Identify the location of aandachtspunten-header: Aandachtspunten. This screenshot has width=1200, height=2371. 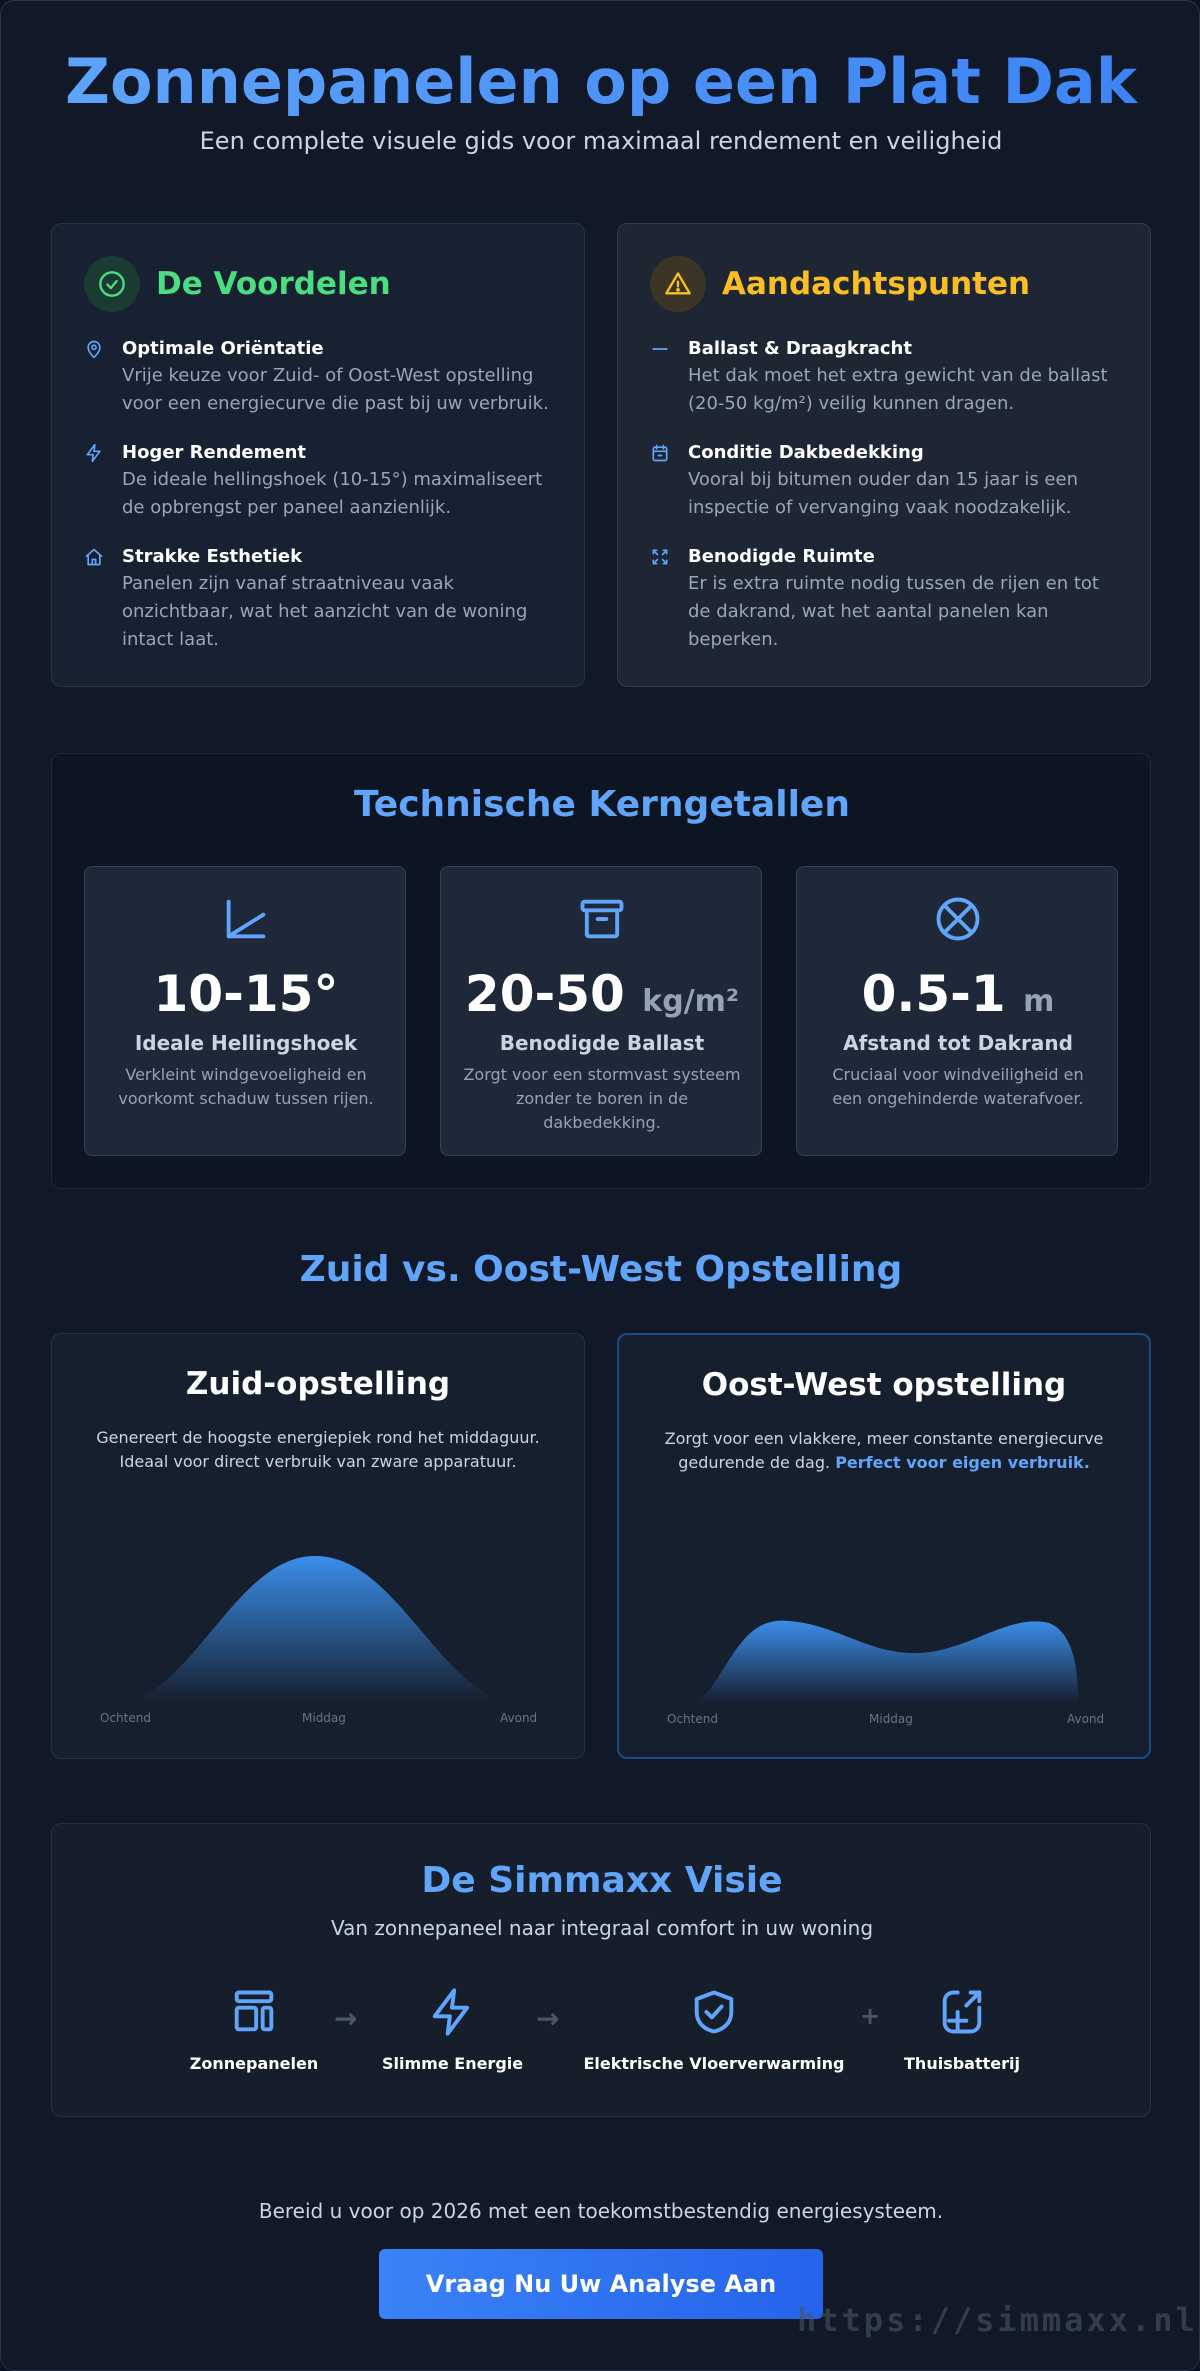
(840, 284).